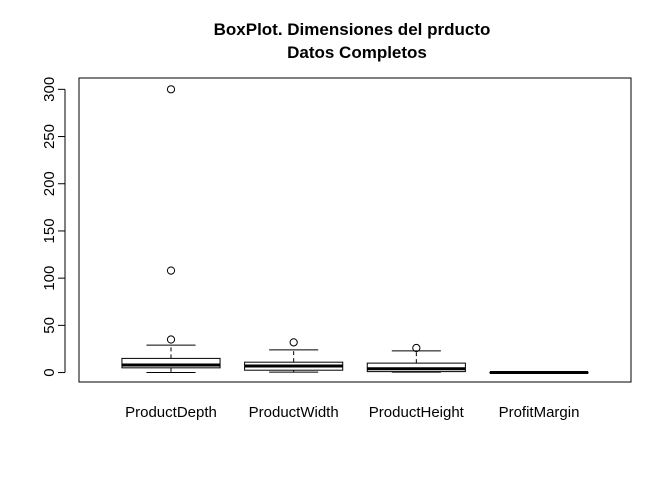 The width and height of the screenshot is (672, 480). I want to click on box-group-productheight, so click(416, 358).